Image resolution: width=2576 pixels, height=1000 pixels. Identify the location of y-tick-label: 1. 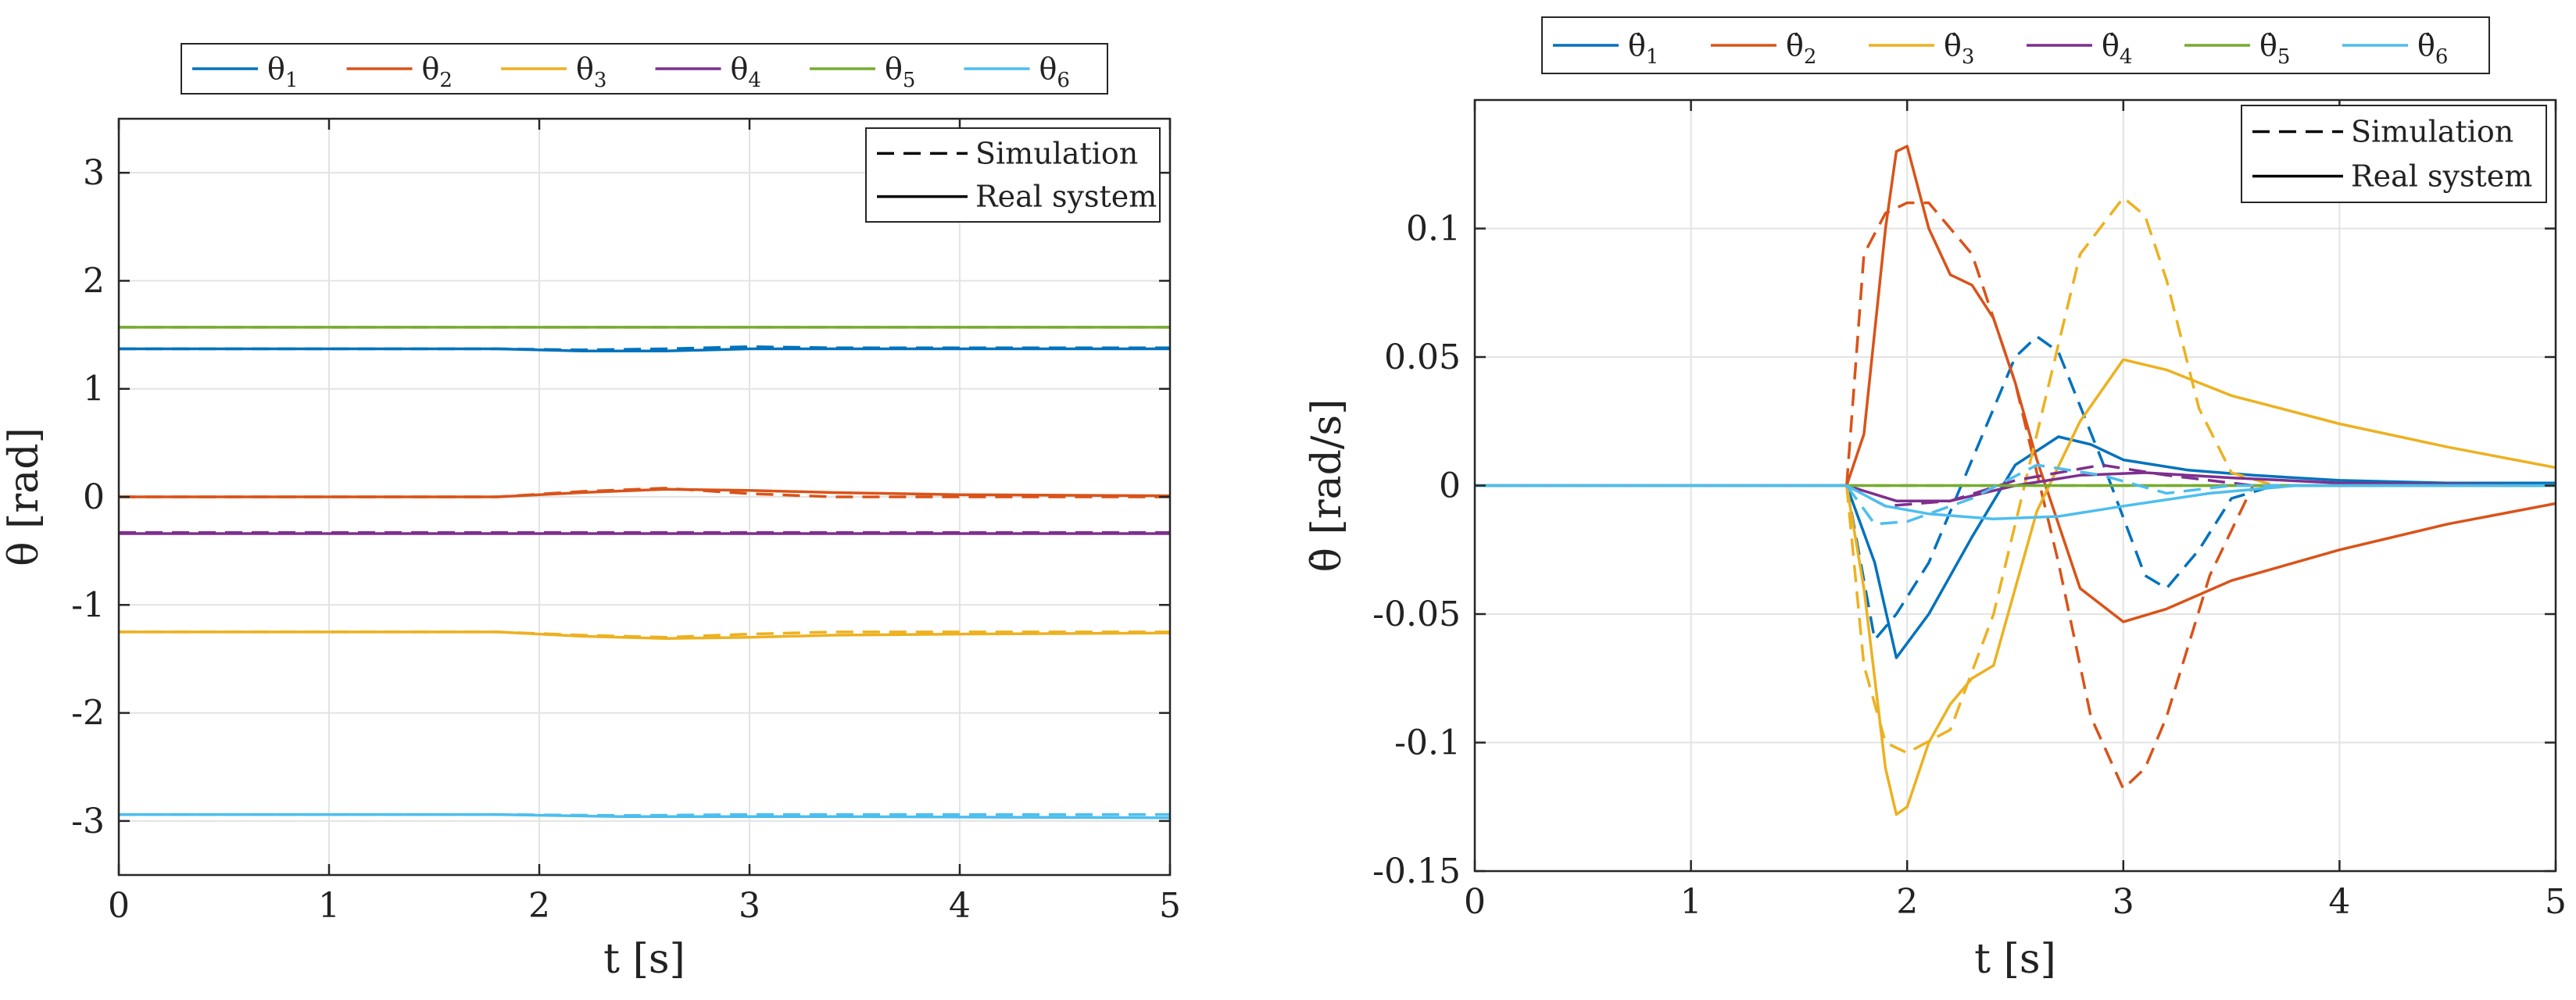
(94, 389).